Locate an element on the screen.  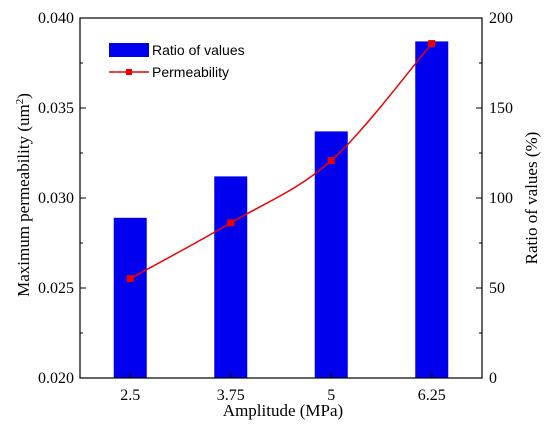
y-left-tick-label: 0.030 is located at coordinates (56, 198).